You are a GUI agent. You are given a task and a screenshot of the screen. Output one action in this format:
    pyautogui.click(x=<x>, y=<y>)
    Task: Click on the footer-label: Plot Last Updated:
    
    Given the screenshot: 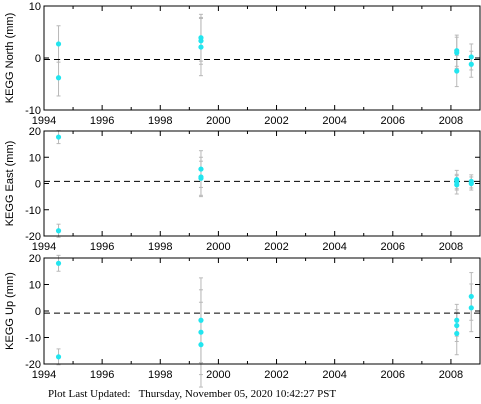 What is the action you would take?
    pyautogui.click(x=89, y=394)
    